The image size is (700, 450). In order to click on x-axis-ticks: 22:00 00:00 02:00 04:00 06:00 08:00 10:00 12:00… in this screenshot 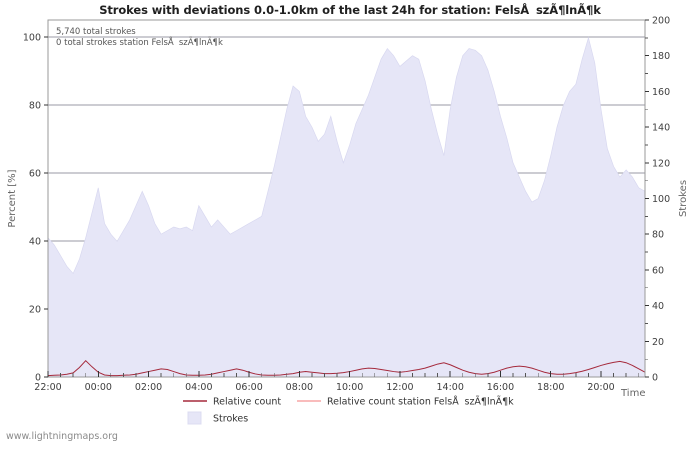, I will do `click(337, 382)`.